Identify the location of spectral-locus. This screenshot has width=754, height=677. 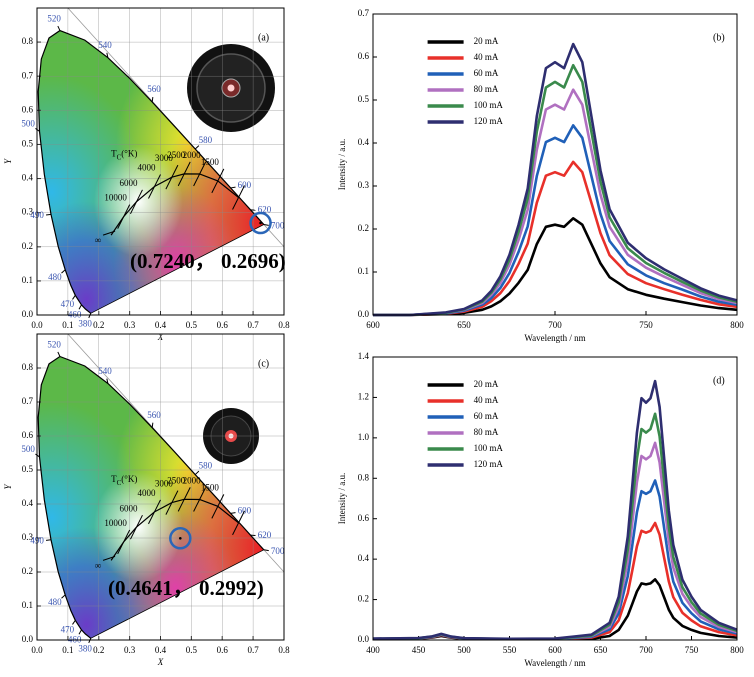
(151, 171).